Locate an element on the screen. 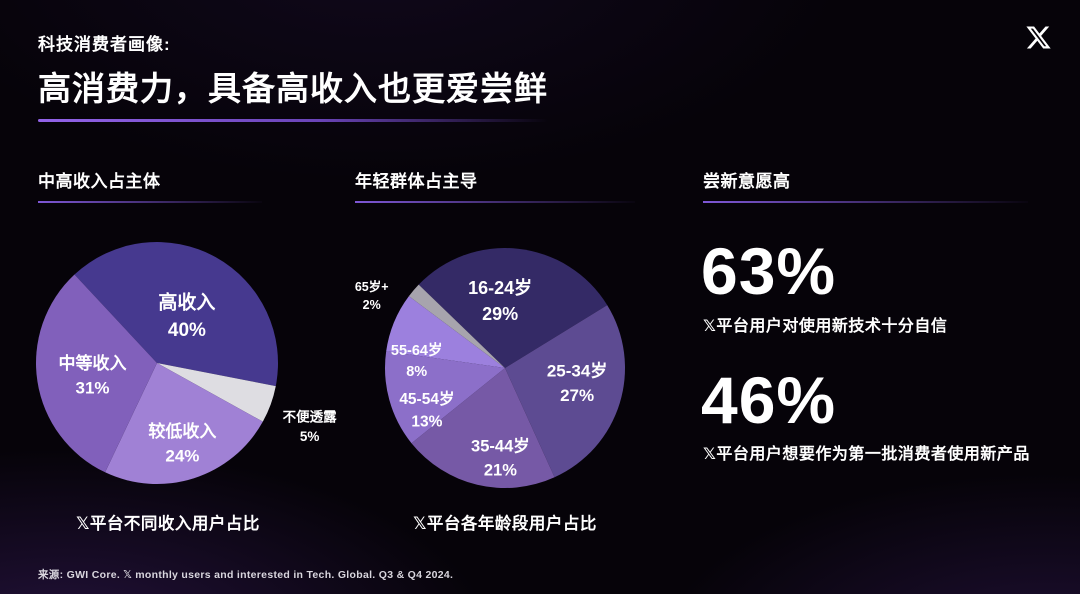 The image size is (1080, 594). stat-value-first-buyer: 46% is located at coordinates (769, 400).